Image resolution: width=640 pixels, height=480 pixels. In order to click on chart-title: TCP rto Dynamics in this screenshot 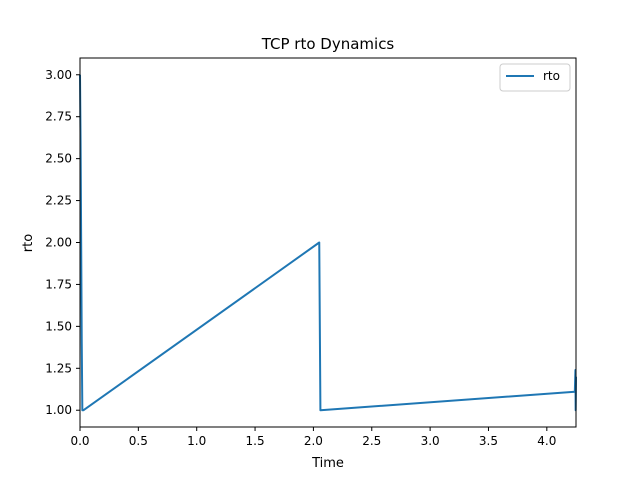, I will do `click(328, 44)`.